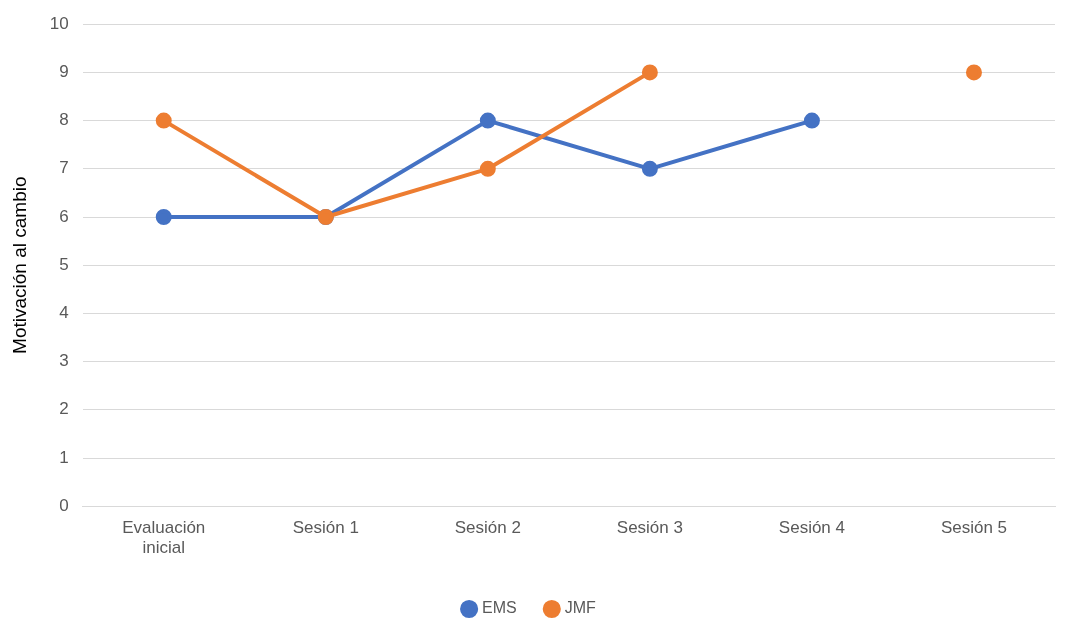  What do you see at coordinates (19, 265) in the screenshot?
I see `y-axis-title: Motivación al cambio` at bounding box center [19, 265].